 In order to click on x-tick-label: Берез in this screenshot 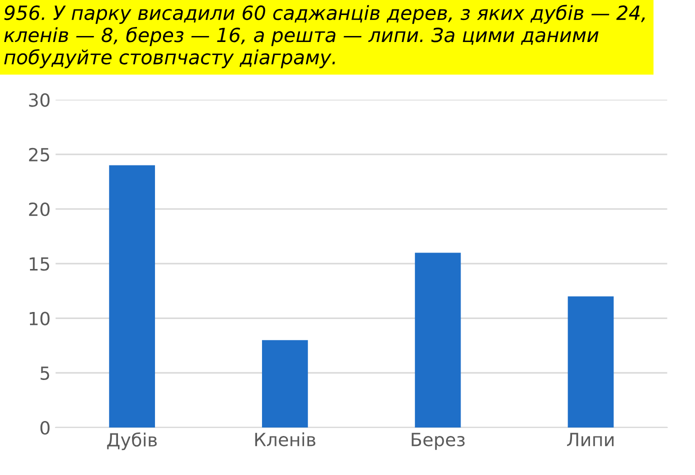, I will do `click(438, 441)`.